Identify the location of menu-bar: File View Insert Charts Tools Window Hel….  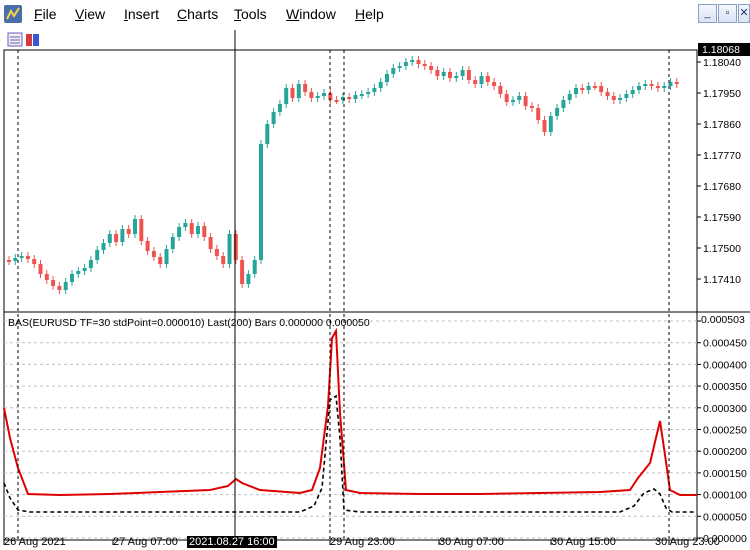
(375, 14).